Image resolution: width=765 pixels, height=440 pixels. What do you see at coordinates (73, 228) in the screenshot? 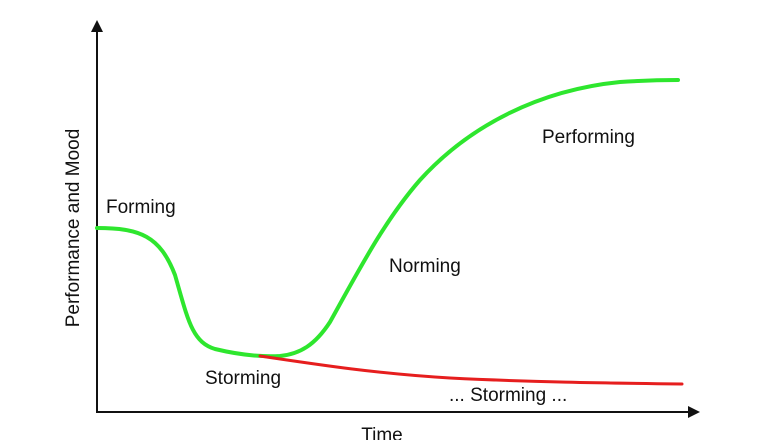
I see `y-axis-label: Performance and Mood` at bounding box center [73, 228].